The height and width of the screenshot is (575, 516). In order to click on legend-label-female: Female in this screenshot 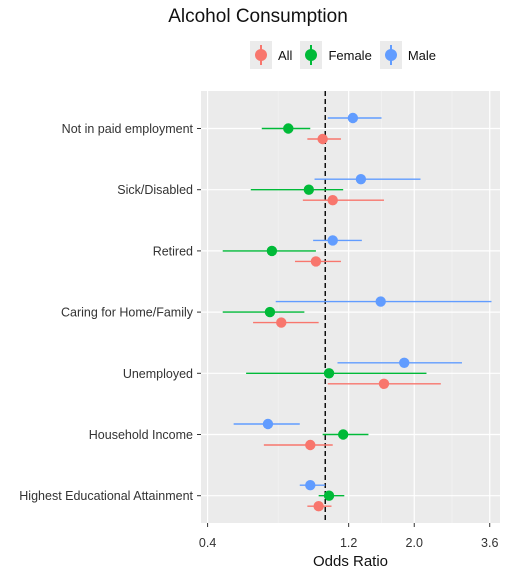, I will do `click(350, 55)`.